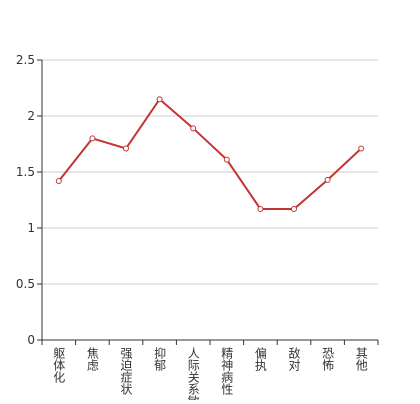 The image size is (420, 404). I want to click on x-tick-label: 强迫症状, so click(126, 371).